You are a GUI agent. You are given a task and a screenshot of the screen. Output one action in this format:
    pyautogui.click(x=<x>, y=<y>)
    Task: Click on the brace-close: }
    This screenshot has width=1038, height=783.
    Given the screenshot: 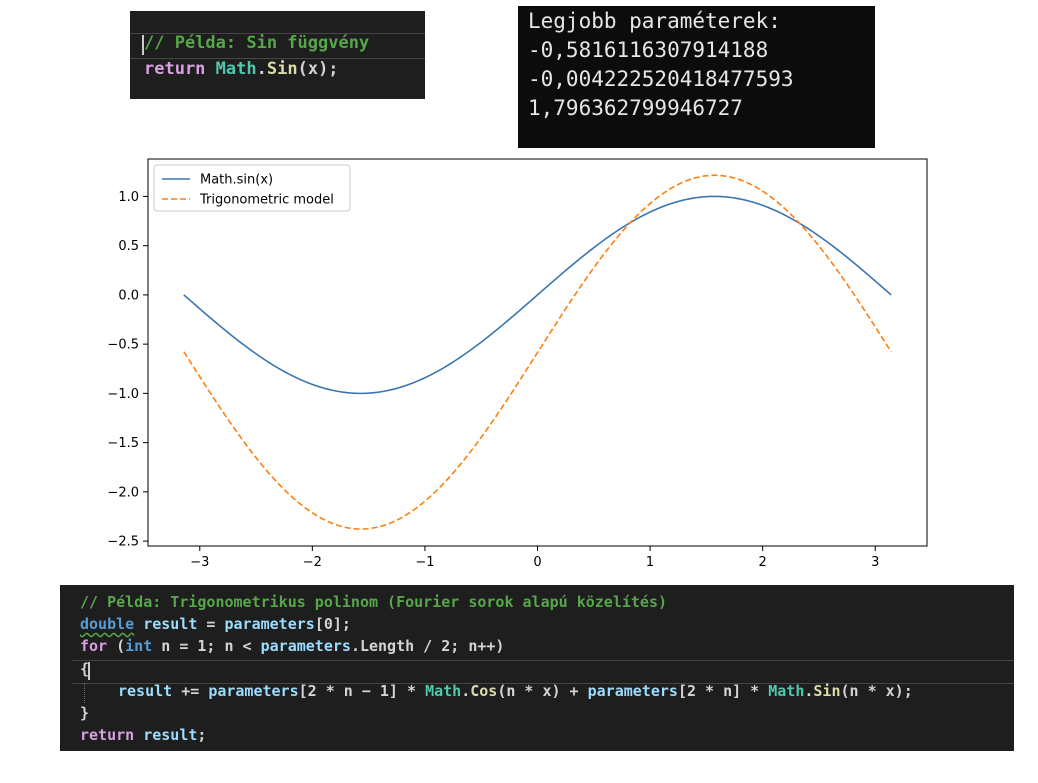 What is the action you would take?
    pyautogui.click(x=85, y=713)
    